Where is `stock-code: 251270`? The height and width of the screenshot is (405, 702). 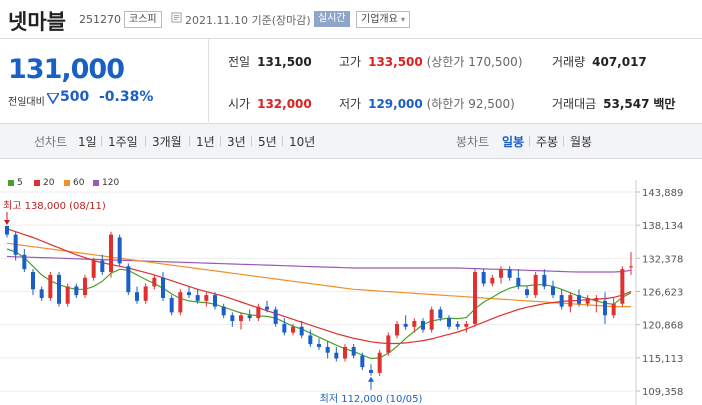 stock-code: 251270 is located at coordinates (100, 19).